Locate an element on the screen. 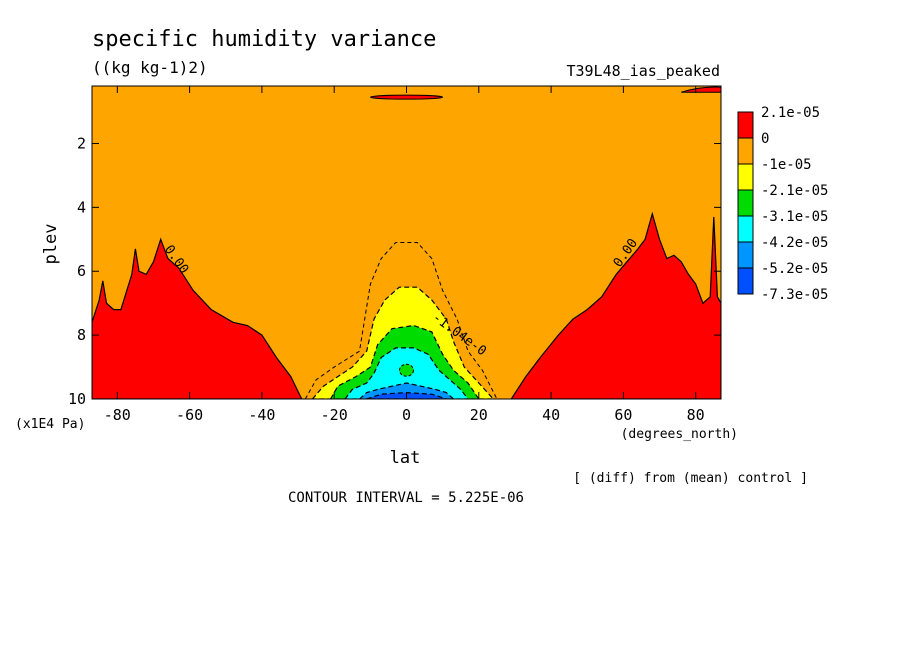  y-tick-label-1: 4 is located at coordinates (81, 207).